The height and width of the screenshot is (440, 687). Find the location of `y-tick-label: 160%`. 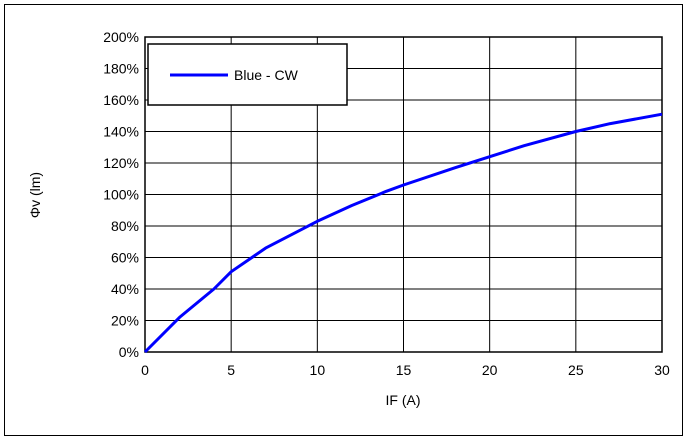

y-tick-label: 160% is located at coordinates (121, 100).